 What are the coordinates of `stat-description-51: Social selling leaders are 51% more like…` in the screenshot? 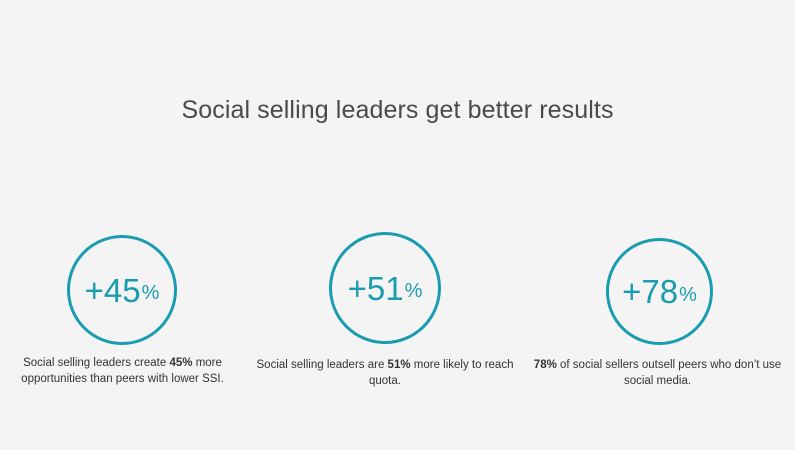 It's located at (385, 373).